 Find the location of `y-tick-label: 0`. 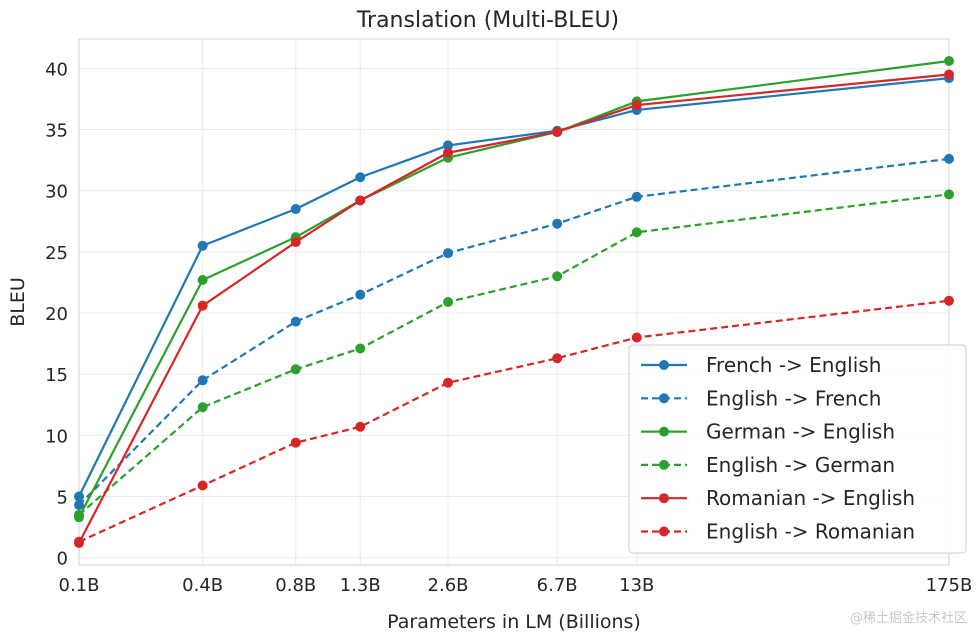

y-tick-label: 0 is located at coordinates (62, 559).